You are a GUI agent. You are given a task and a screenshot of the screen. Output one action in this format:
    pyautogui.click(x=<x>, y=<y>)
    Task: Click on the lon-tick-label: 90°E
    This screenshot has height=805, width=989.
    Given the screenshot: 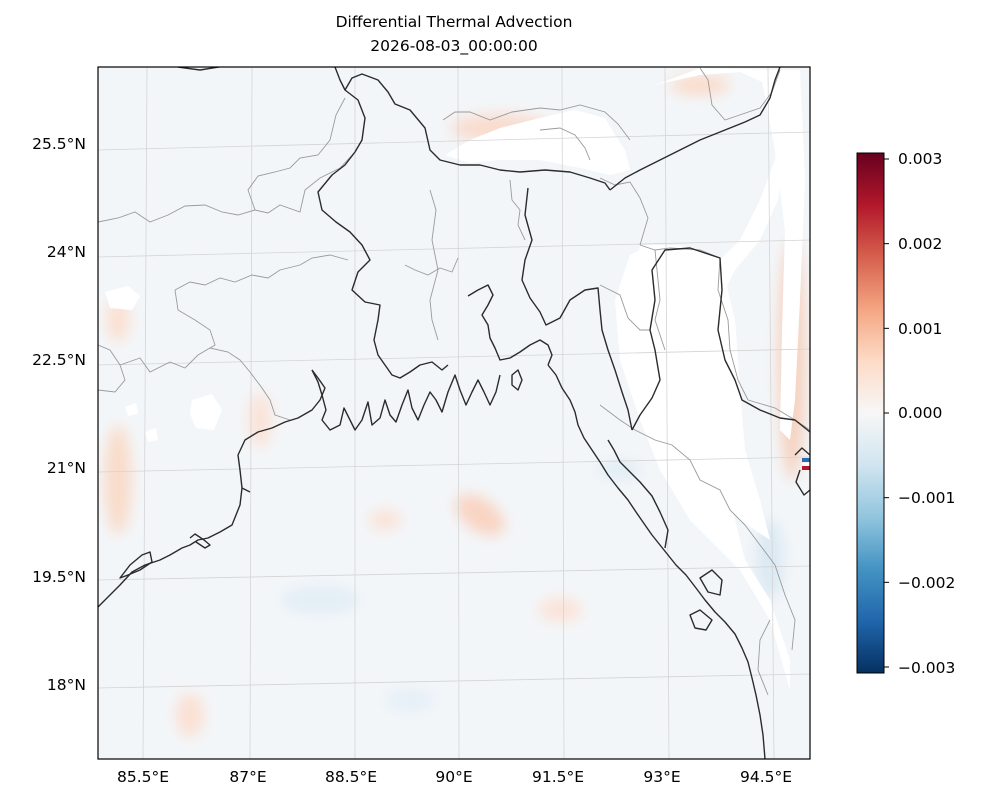 What is the action you would take?
    pyautogui.click(x=454, y=777)
    